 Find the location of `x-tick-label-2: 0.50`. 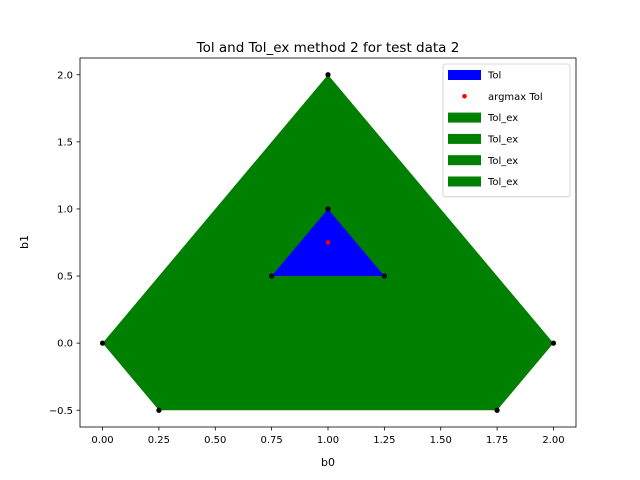

x-tick-label-2: 0.50 is located at coordinates (215, 440).